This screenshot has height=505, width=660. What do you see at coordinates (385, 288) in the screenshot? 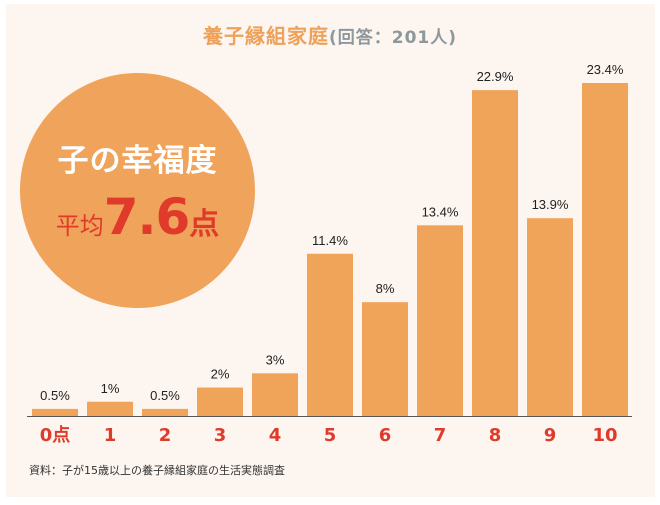
I see `data-label-6: 8%` at bounding box center [385, 288].